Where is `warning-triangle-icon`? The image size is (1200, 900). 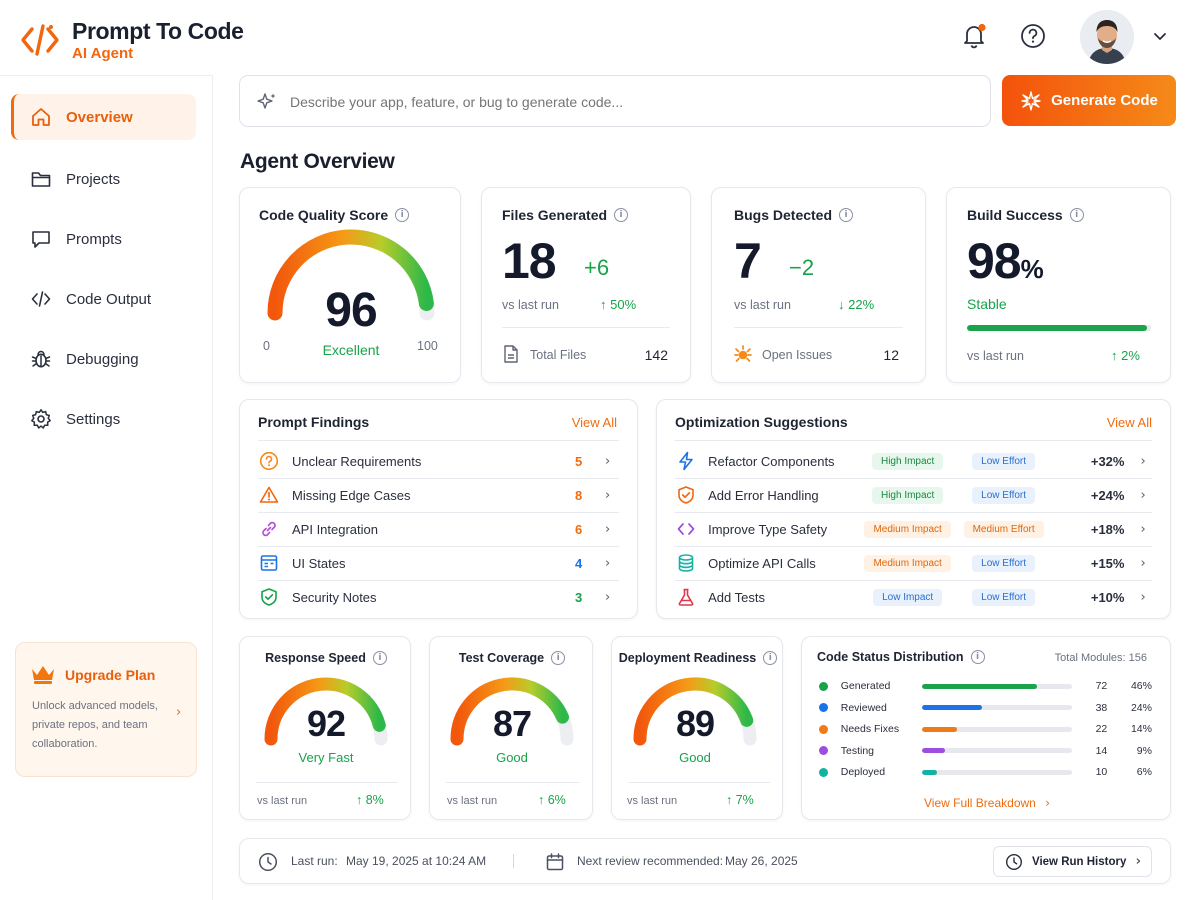
warning-triangle-icon is located at coordinates (269, 495).